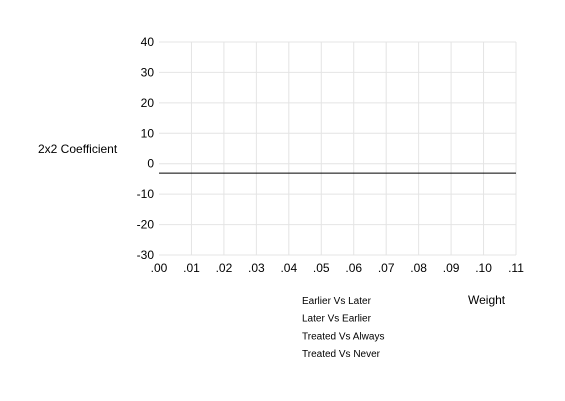 Image resolution: width=565 pixels, height=401 pixels. What do you see at coordinates (224, 268) in the screenshot?
I see `x-tick-label: .02` at bounding box center [224, 268].